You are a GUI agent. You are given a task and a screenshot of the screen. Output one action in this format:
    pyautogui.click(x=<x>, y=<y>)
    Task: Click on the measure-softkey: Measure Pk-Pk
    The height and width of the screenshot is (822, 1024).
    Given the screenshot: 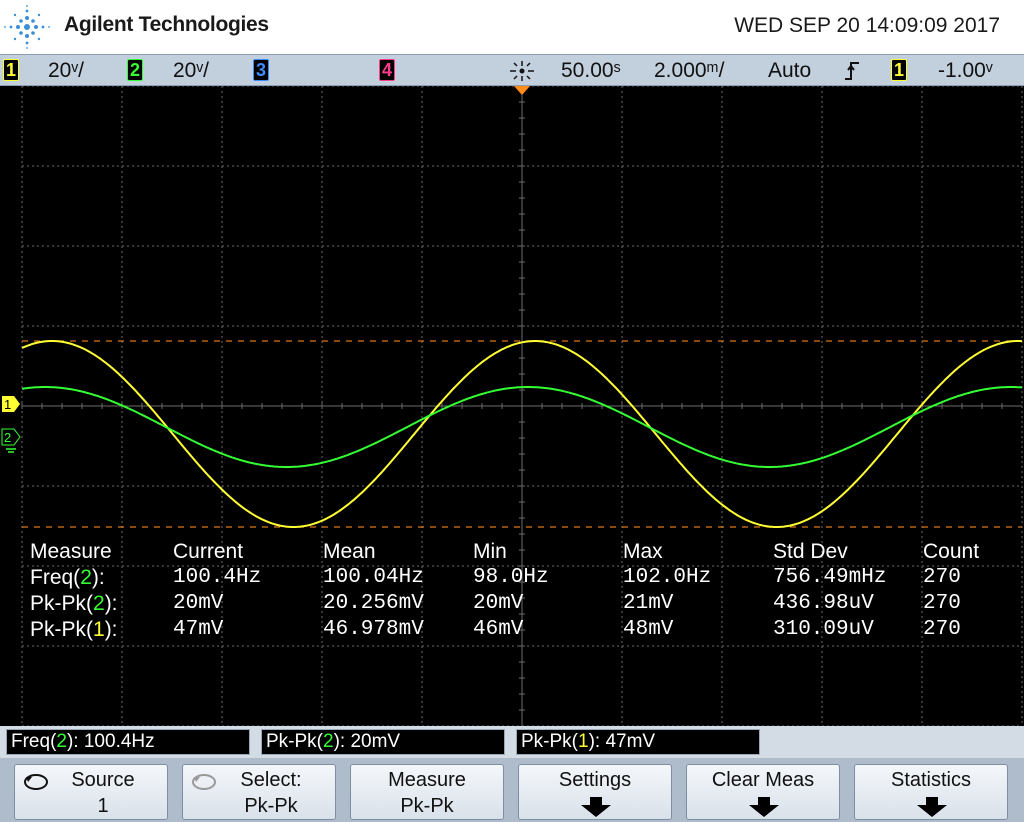 What is the action you would take?
    pyautogui.click(x=427, y=792)
    